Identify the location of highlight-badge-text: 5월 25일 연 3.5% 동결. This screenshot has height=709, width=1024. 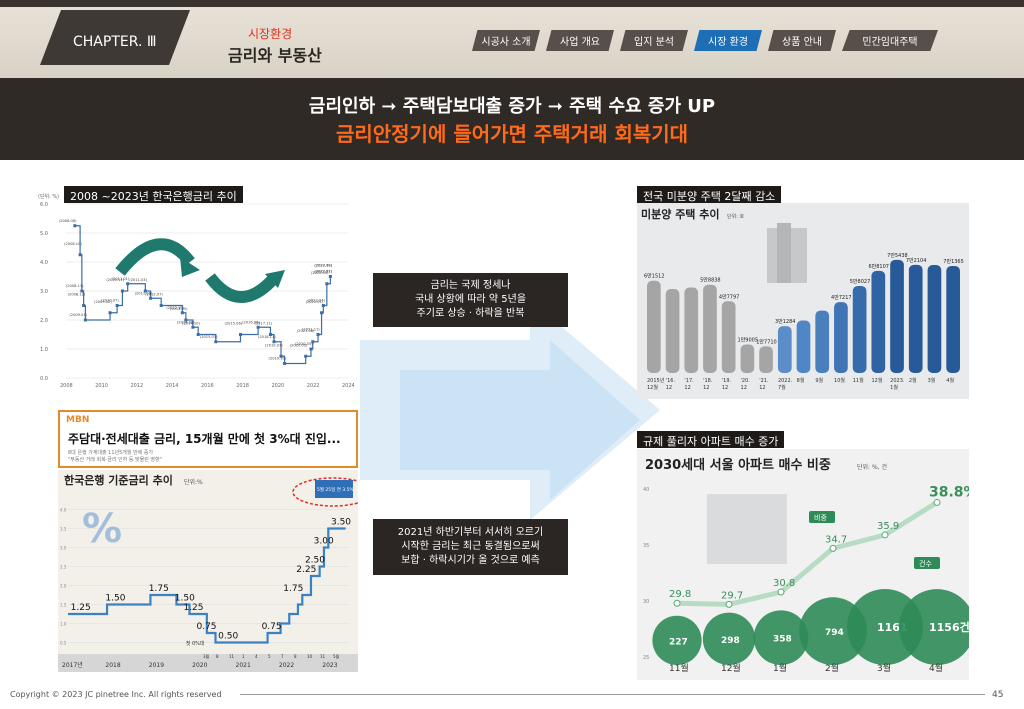
(337, 489).